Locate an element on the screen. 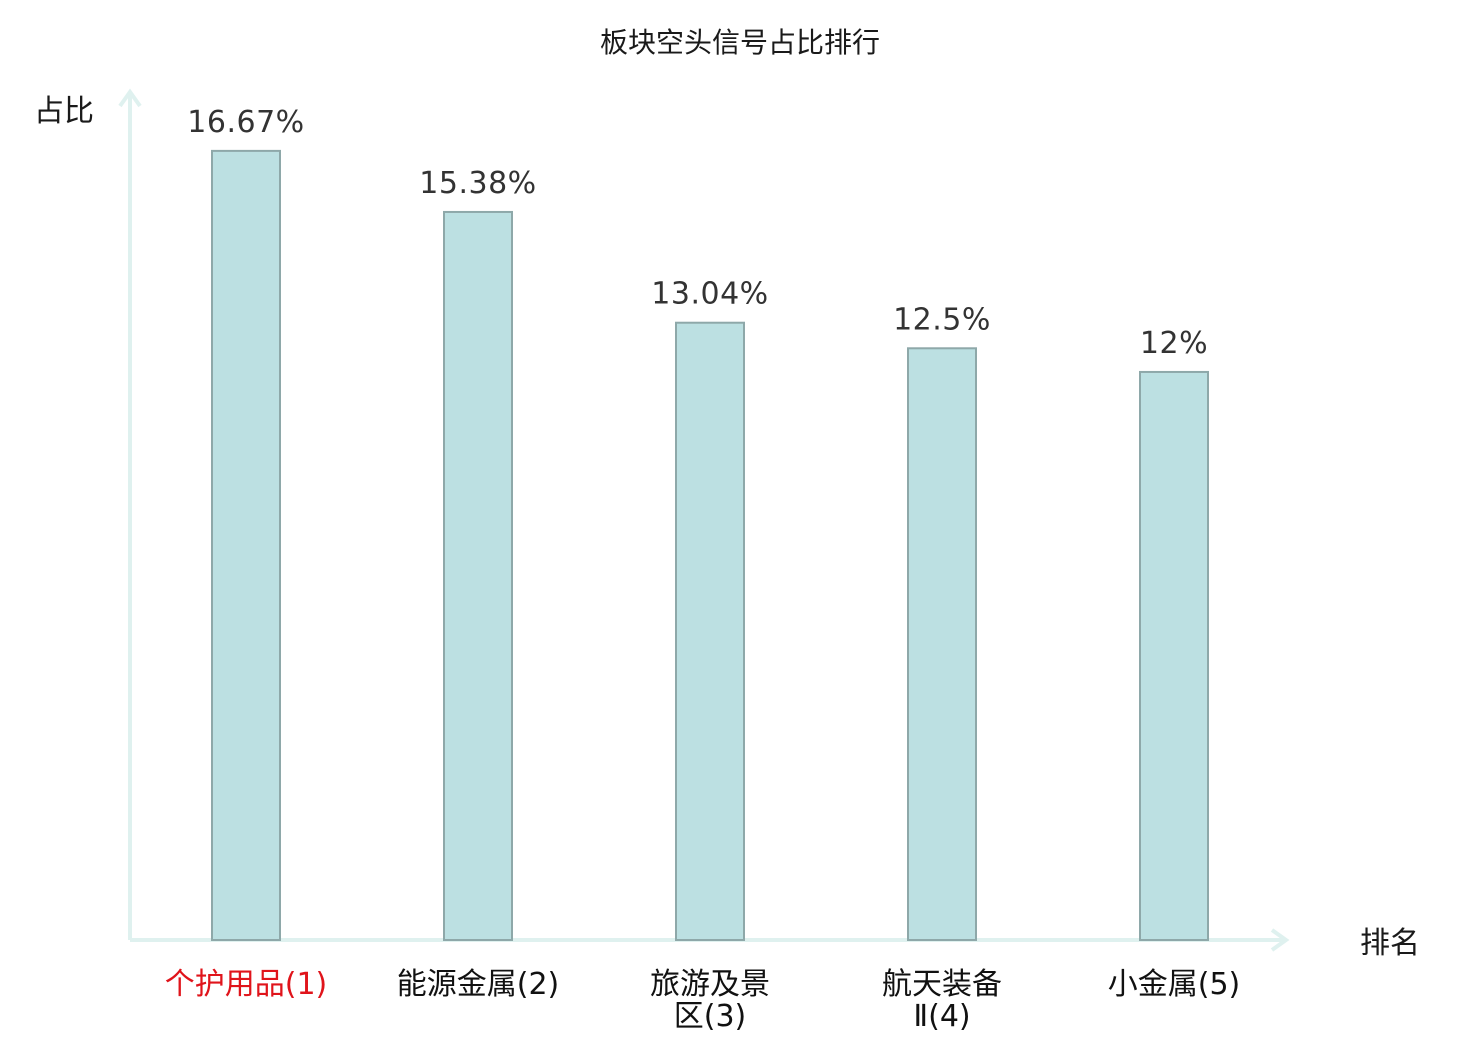 This screenshot has height=1040, width=1480. x-axis-title: 排名 is located at coordinates (1390, 943).